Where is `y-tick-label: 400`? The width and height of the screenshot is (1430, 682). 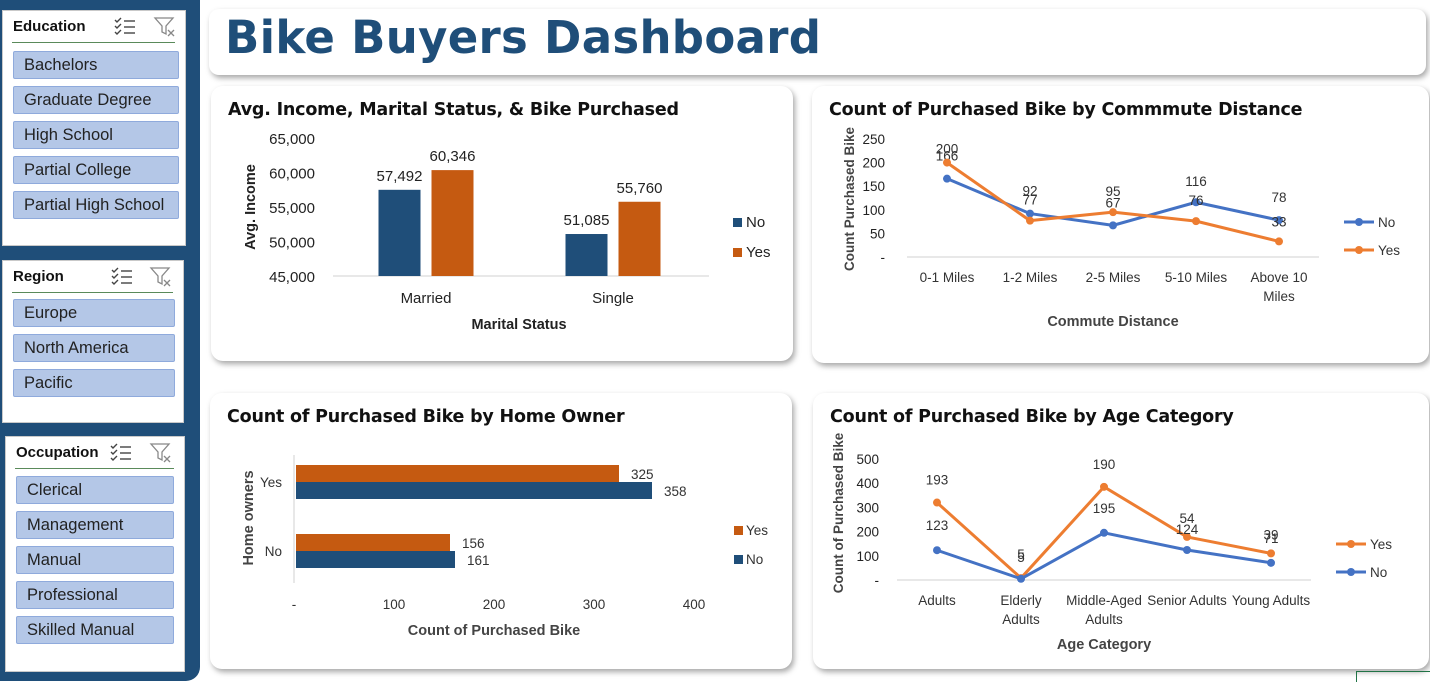 y-tick-label: 400 is located at coordinates (867, 483).